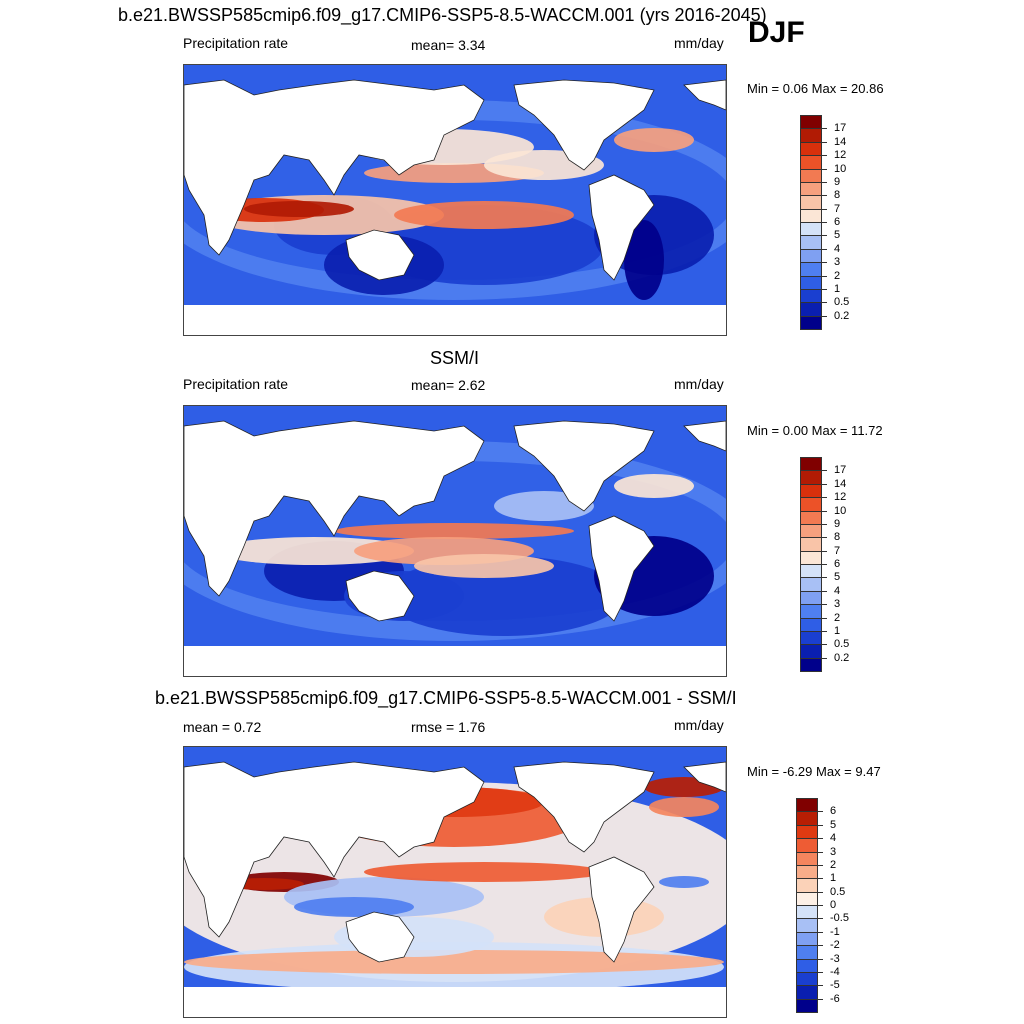  What do you see at coordinates (222, 727) in the screenshot?
I see `panel3-mean: mean = 0.72` at bounding box center [222, 727].